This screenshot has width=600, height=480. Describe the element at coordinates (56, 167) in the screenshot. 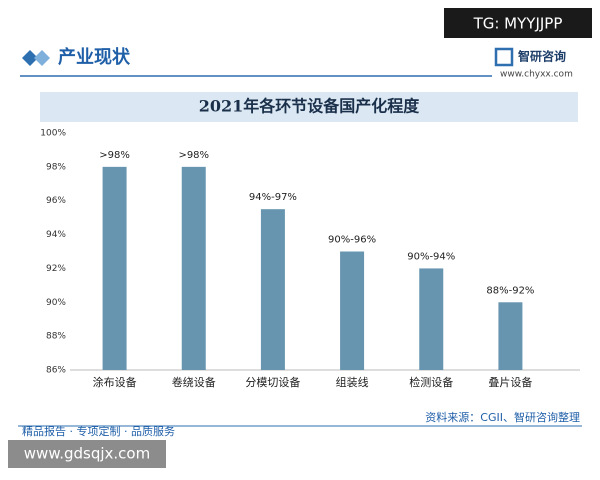

I see `y-tick-label: 98%` at that location.